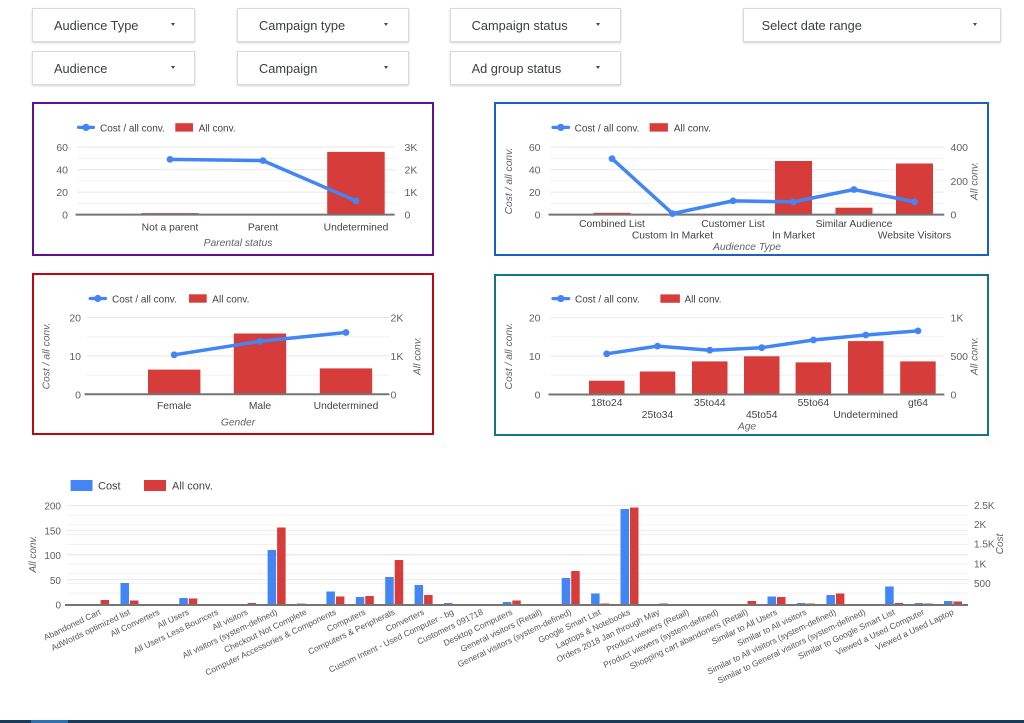 The image size is (1024, 723). Describe the element at coordinates (56, 581) in the screenshot. I see `svg-text: 50` at that location.